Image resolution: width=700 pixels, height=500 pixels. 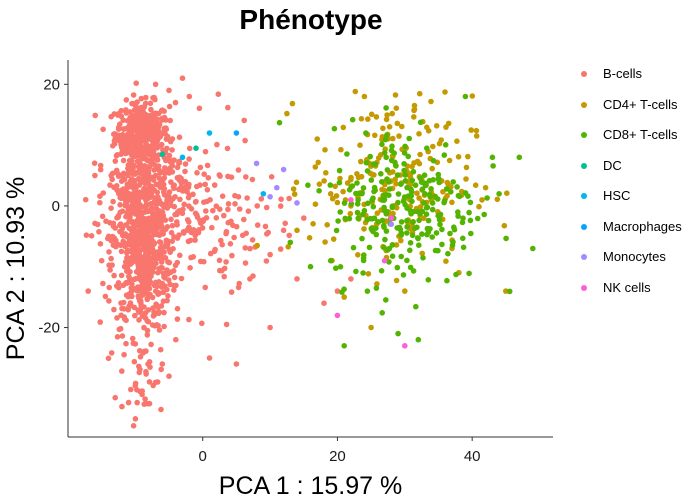 What do you see at coordinates (56, 206) in the screenshot?
I see `y-tick-label: 0` at bounding box center [56, 206].